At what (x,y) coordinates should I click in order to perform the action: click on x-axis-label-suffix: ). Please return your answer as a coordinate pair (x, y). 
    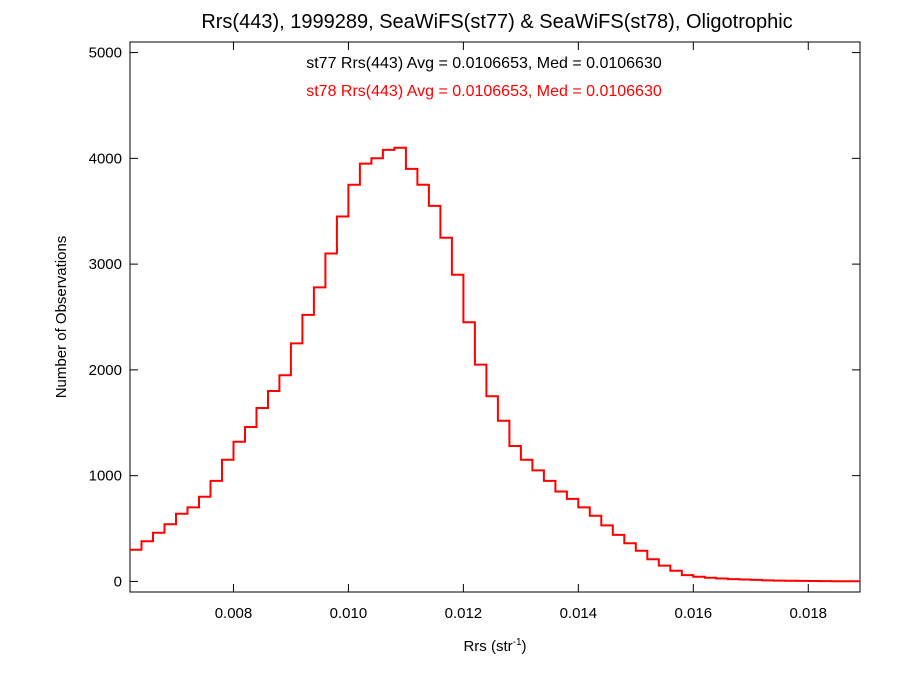
    Looking at the image, I should click on (524, 646).